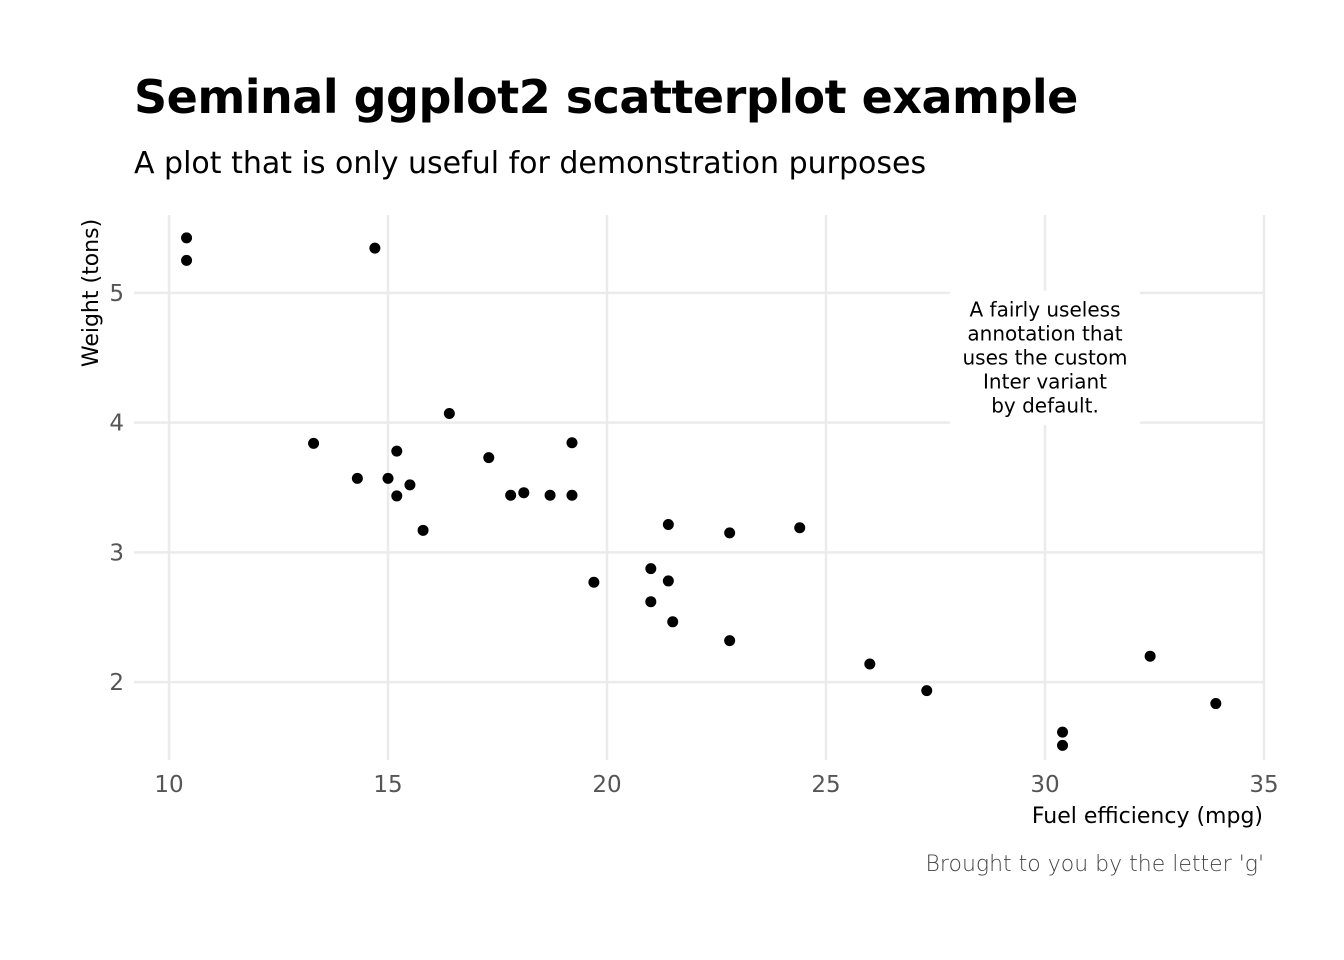 Image resolution: width=1344 pixels, height=960 pixels. I want to click on annotation-line: Inter variant, so click(1045, 382).